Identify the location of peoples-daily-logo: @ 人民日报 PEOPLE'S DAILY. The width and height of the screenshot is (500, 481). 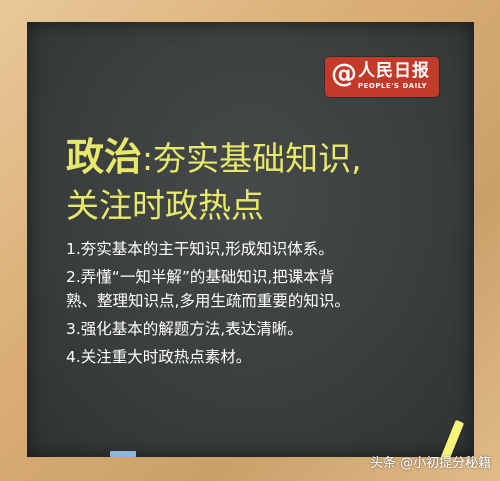
(382, 77).